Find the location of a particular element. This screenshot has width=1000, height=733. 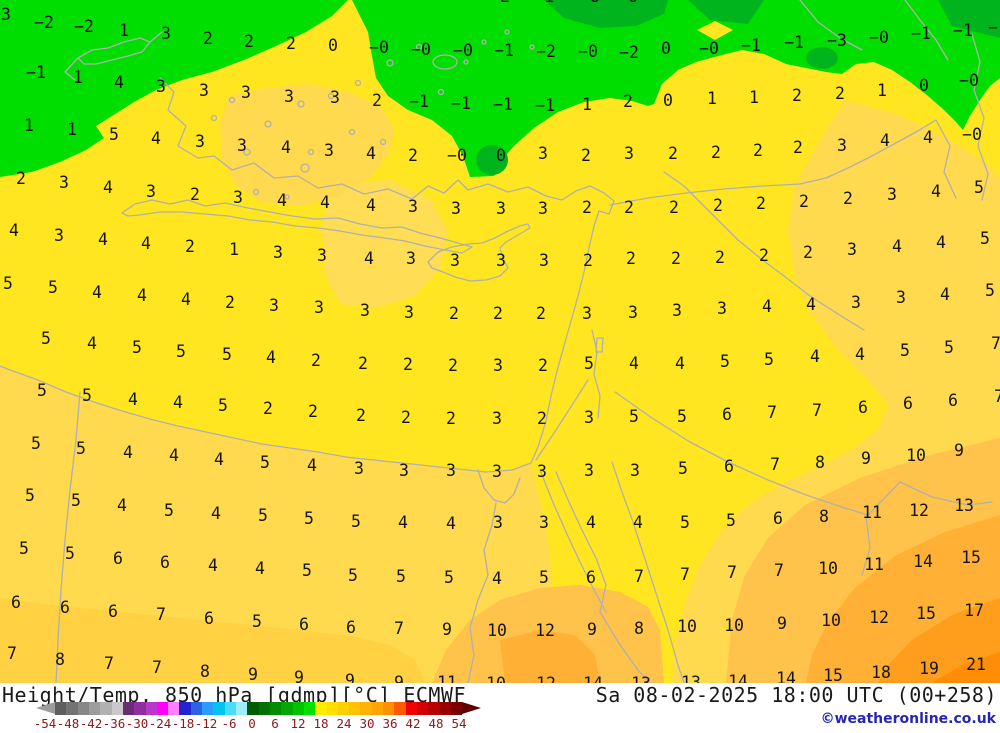

nile-delta-river is located at coordinates (494, 576).